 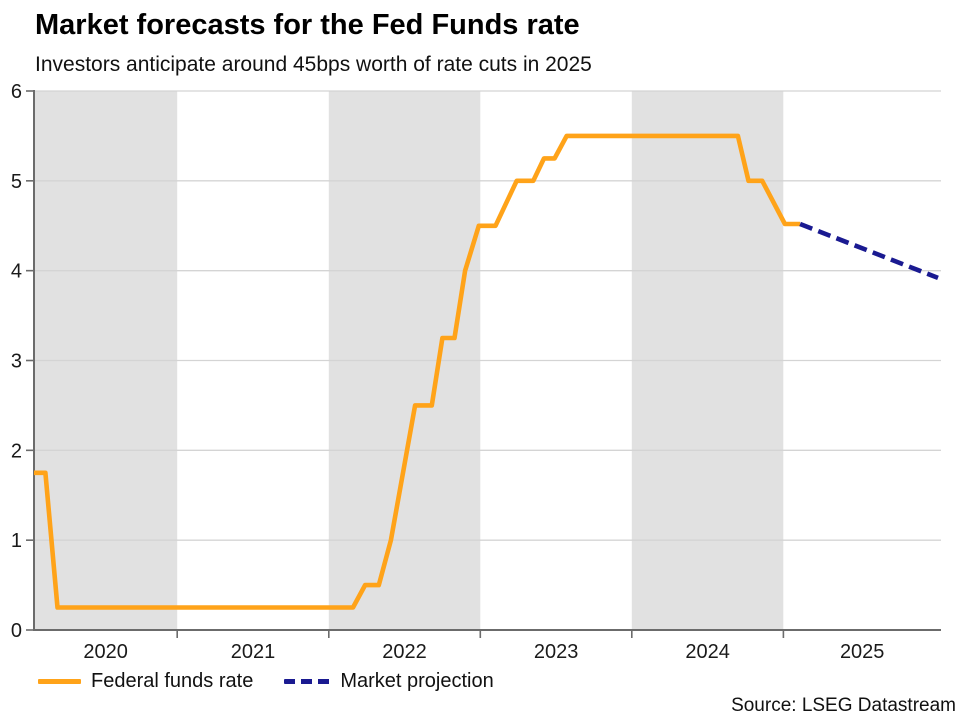 What do you see at coordinates (16, 182) in the screenshot?
I see `y-axis-label: 5` at bounding box center [16, 182].